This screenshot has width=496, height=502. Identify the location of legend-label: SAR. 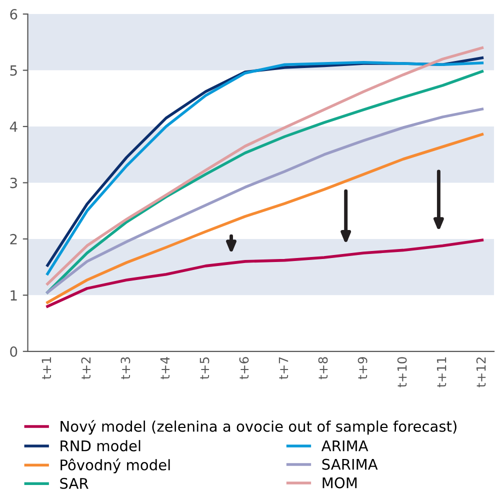
(74, 483).